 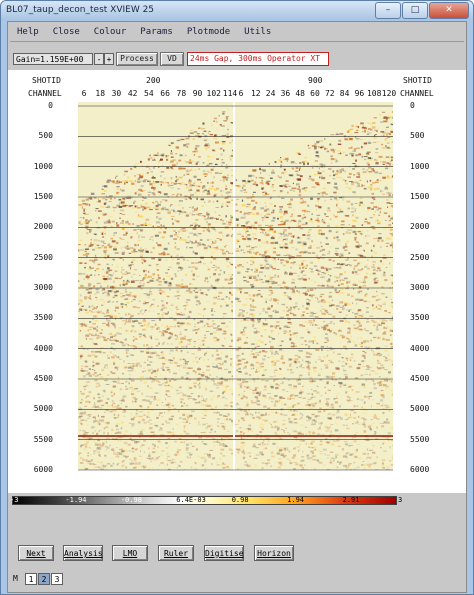 What do you see at coordinates (156, 32) in the screenshot?
I see `menu-params: Params` at bounding box center [156, 32].